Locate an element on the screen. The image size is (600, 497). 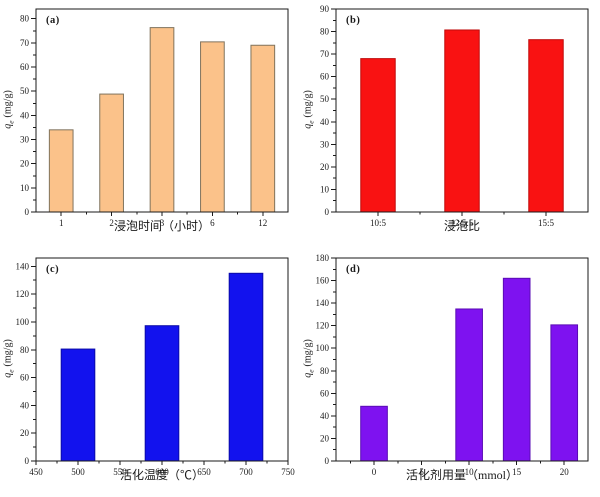
x-tick-label: 650 is located at coordinates (204, 472).